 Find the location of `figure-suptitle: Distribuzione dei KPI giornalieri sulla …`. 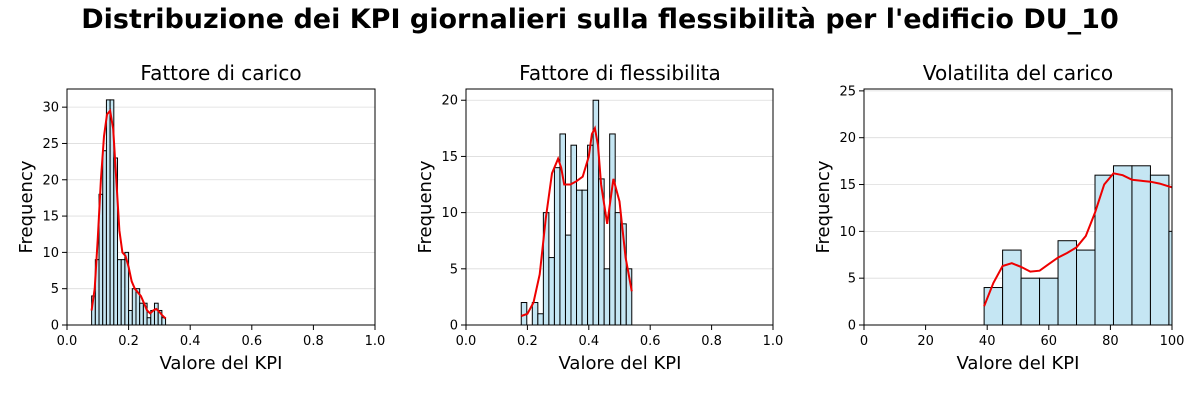

figure-suptitle: Distribuzione dei KPI giornalieri sulla … is located at coordinates (600, 19).